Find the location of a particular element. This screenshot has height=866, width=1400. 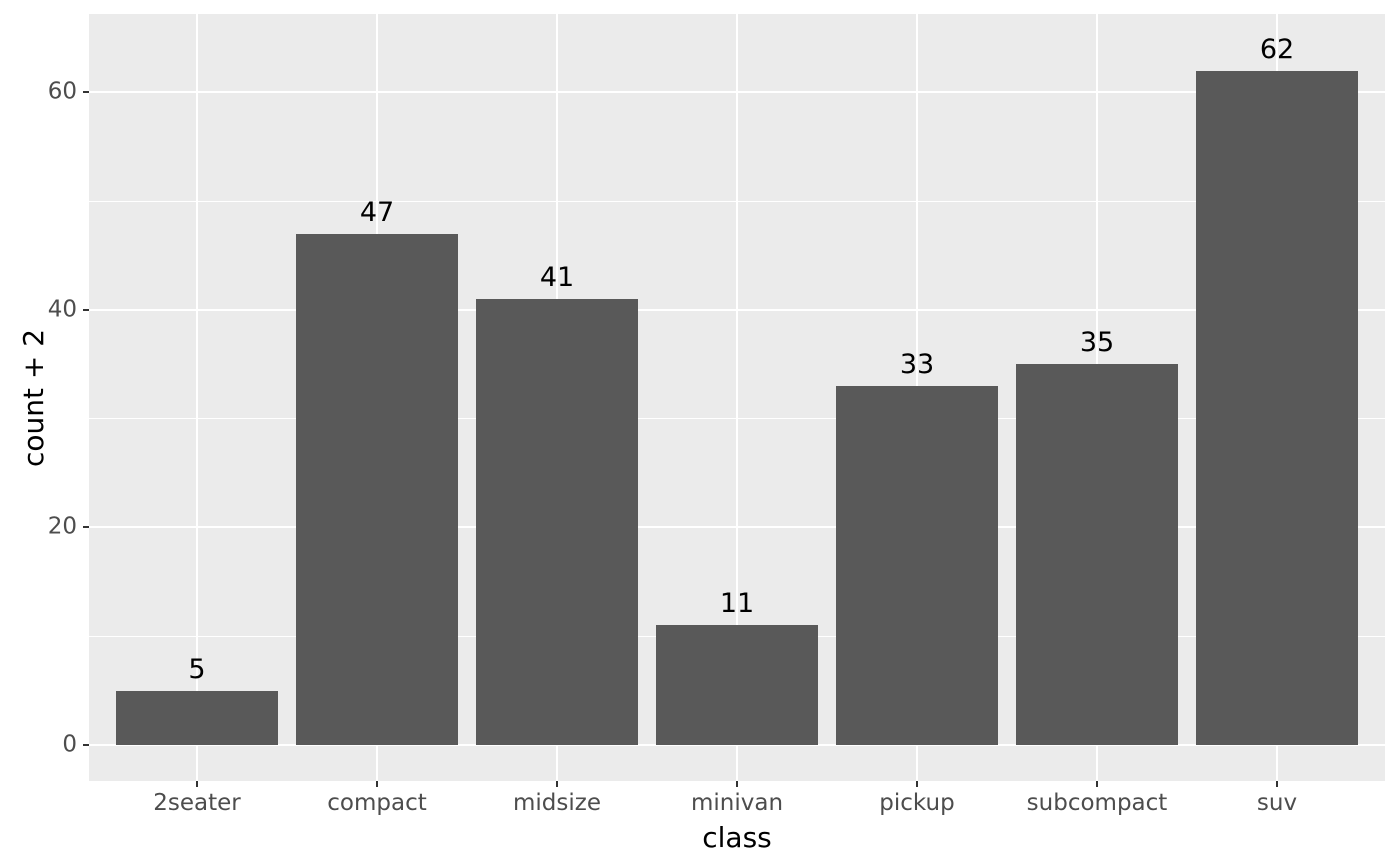

x-tick-label-pickup: pickup is located at coordinates (917, 803).